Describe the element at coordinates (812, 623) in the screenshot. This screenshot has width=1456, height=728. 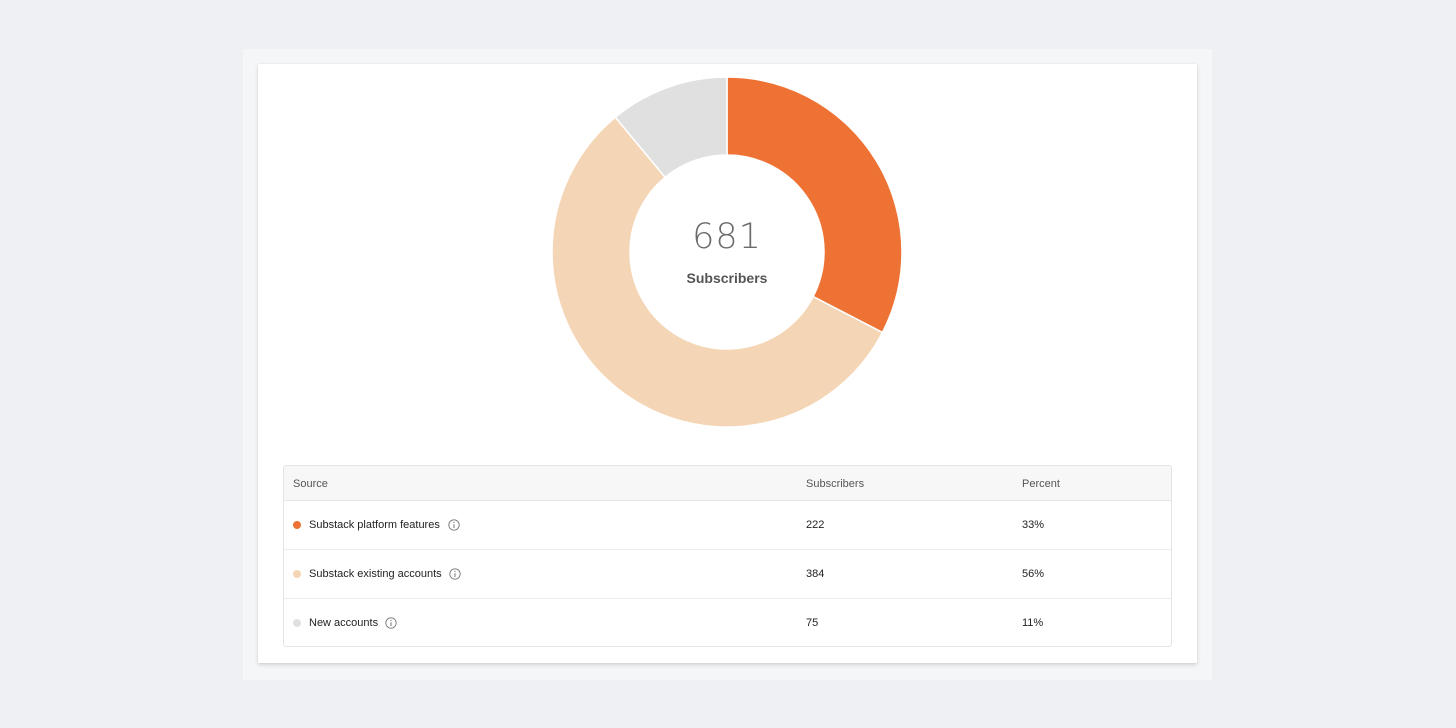
I see `subscribers-value: 75` at that location.